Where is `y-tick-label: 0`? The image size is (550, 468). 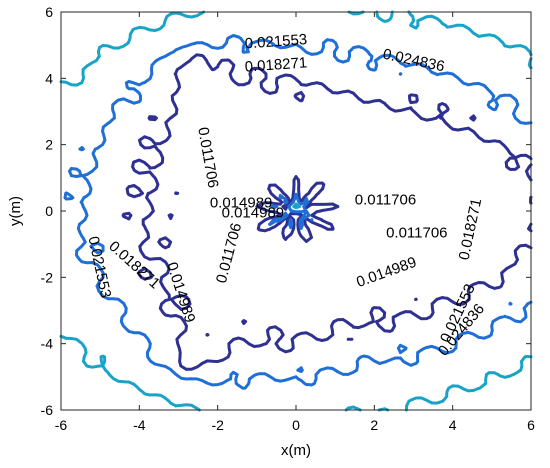 y-tick-label: 0 is located at coordinates (49, 211).